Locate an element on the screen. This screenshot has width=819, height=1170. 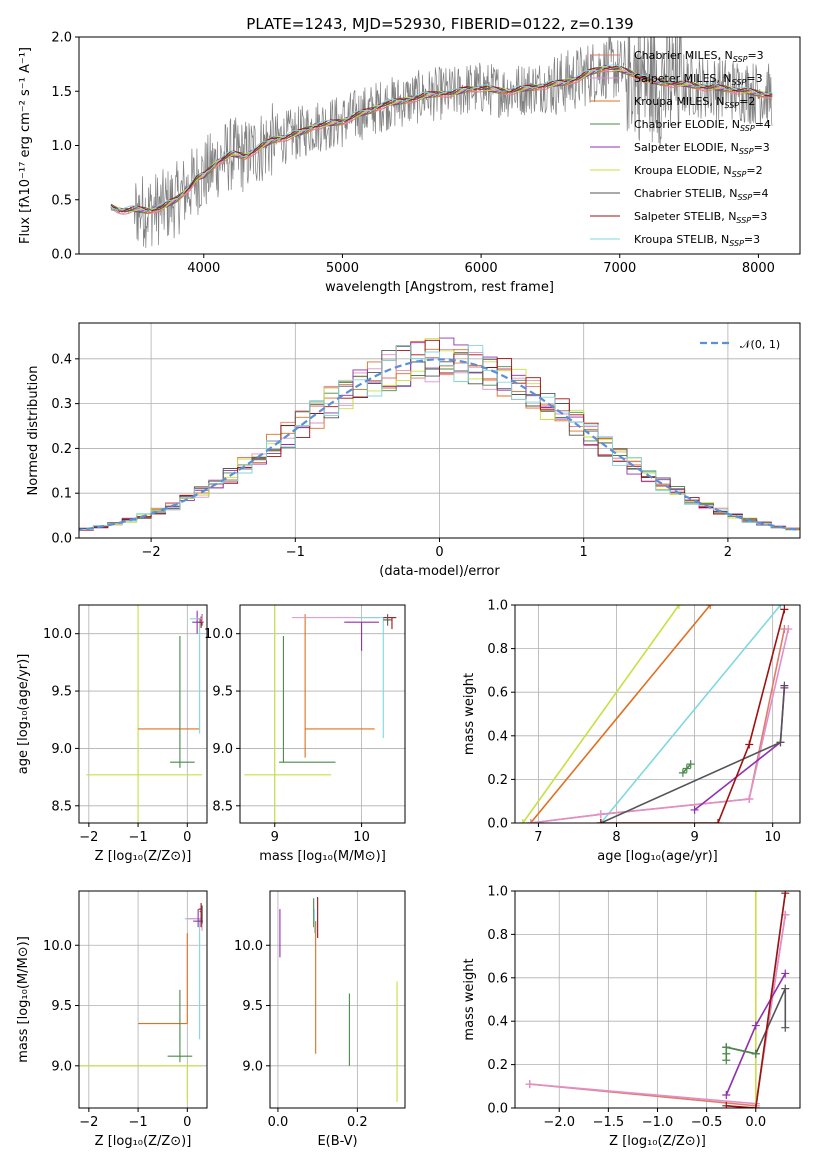
x-tick-label: −2 is located at coordinates (88, 837).